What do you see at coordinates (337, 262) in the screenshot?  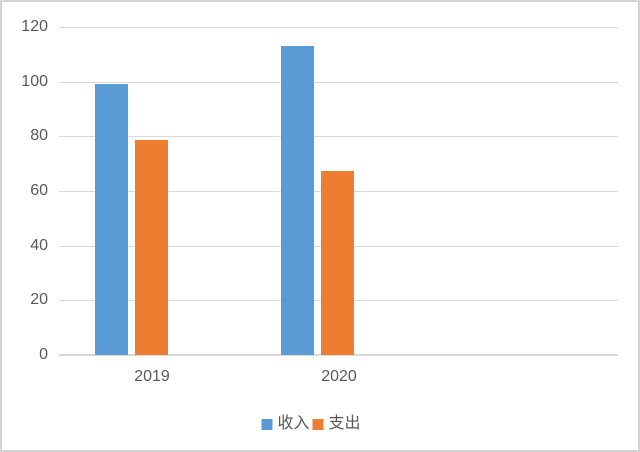 I see `bar-expense-2020` at bounding box center [337, 262].